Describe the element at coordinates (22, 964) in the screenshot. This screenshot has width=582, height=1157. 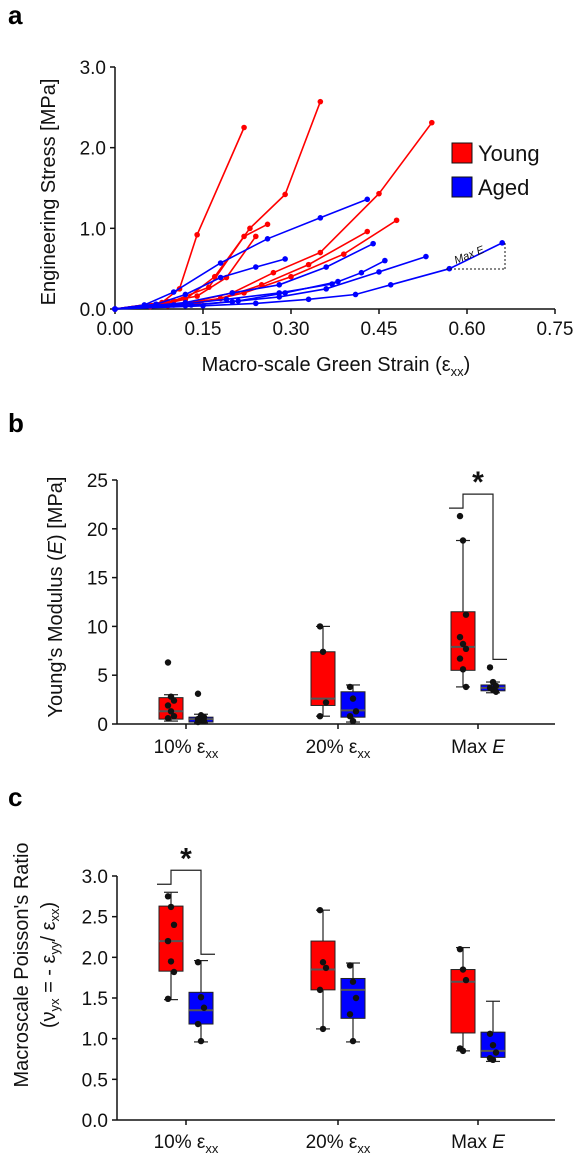
I see `panel-c-ylabel-line1: Macroscale Poisson's Ratio` at that location.